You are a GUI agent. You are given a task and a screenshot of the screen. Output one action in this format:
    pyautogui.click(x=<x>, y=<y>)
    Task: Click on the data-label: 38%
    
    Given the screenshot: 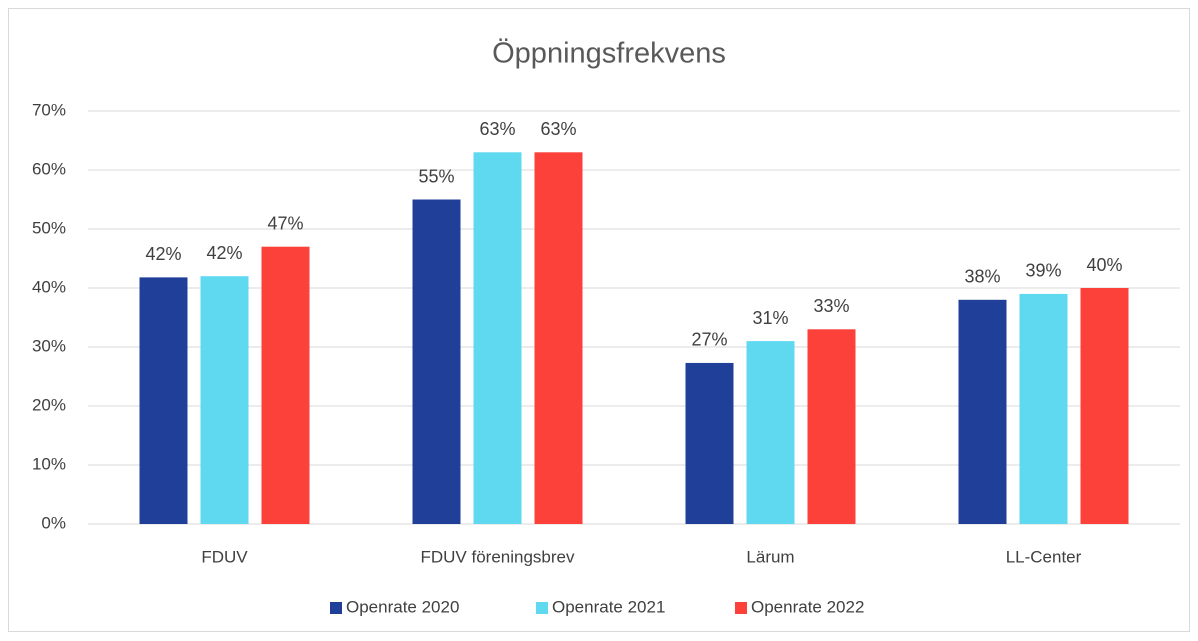 What is the action you would take?
    pyautogui.click(x=982, y=277)
    